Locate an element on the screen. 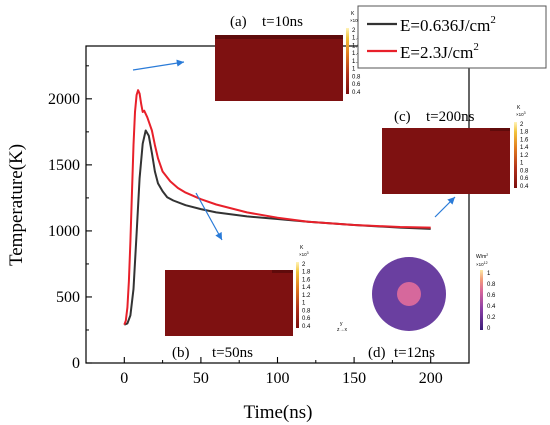 The image size is (550, 425). arrow-to-inset-a is located at coordinates (158, 65).